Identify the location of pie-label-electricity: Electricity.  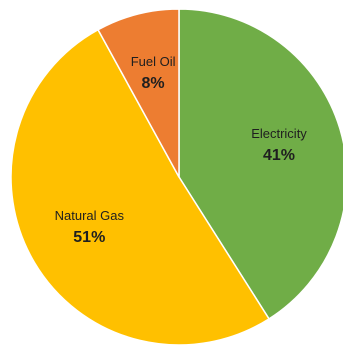
(279, 133).